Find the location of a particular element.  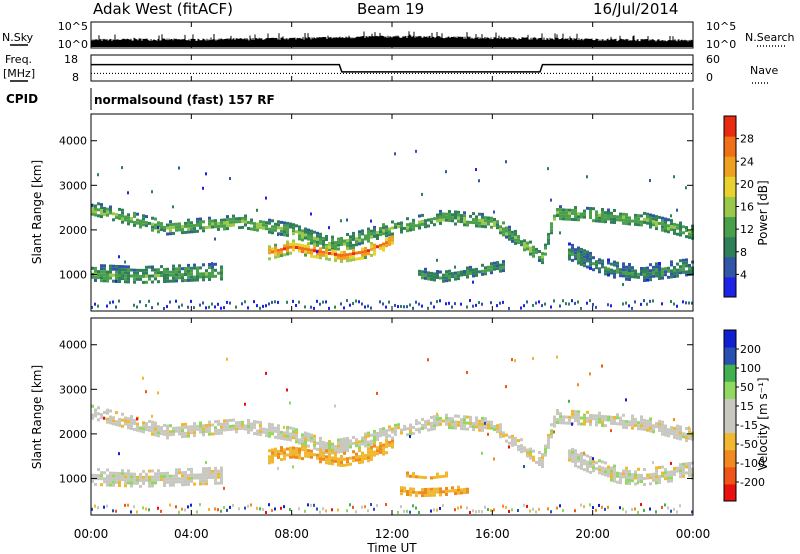

header-date: 16/Jul/2014 is located at coordinates (636, 9).